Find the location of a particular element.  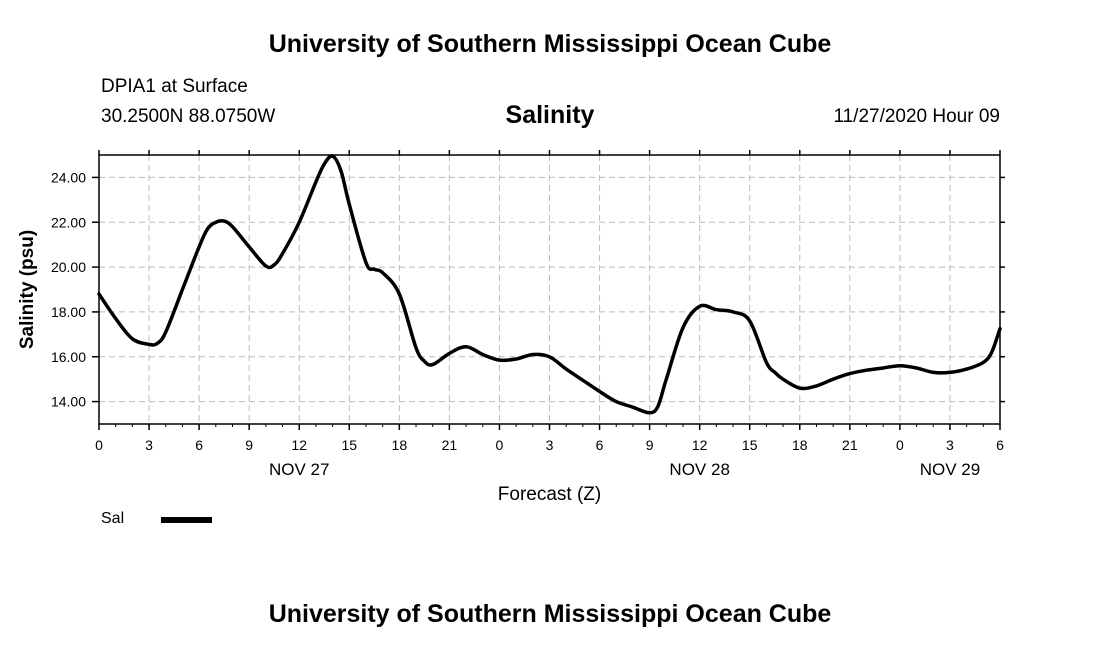

x-axis-label: Forecast (Z) is located at coordinates (549, 494).